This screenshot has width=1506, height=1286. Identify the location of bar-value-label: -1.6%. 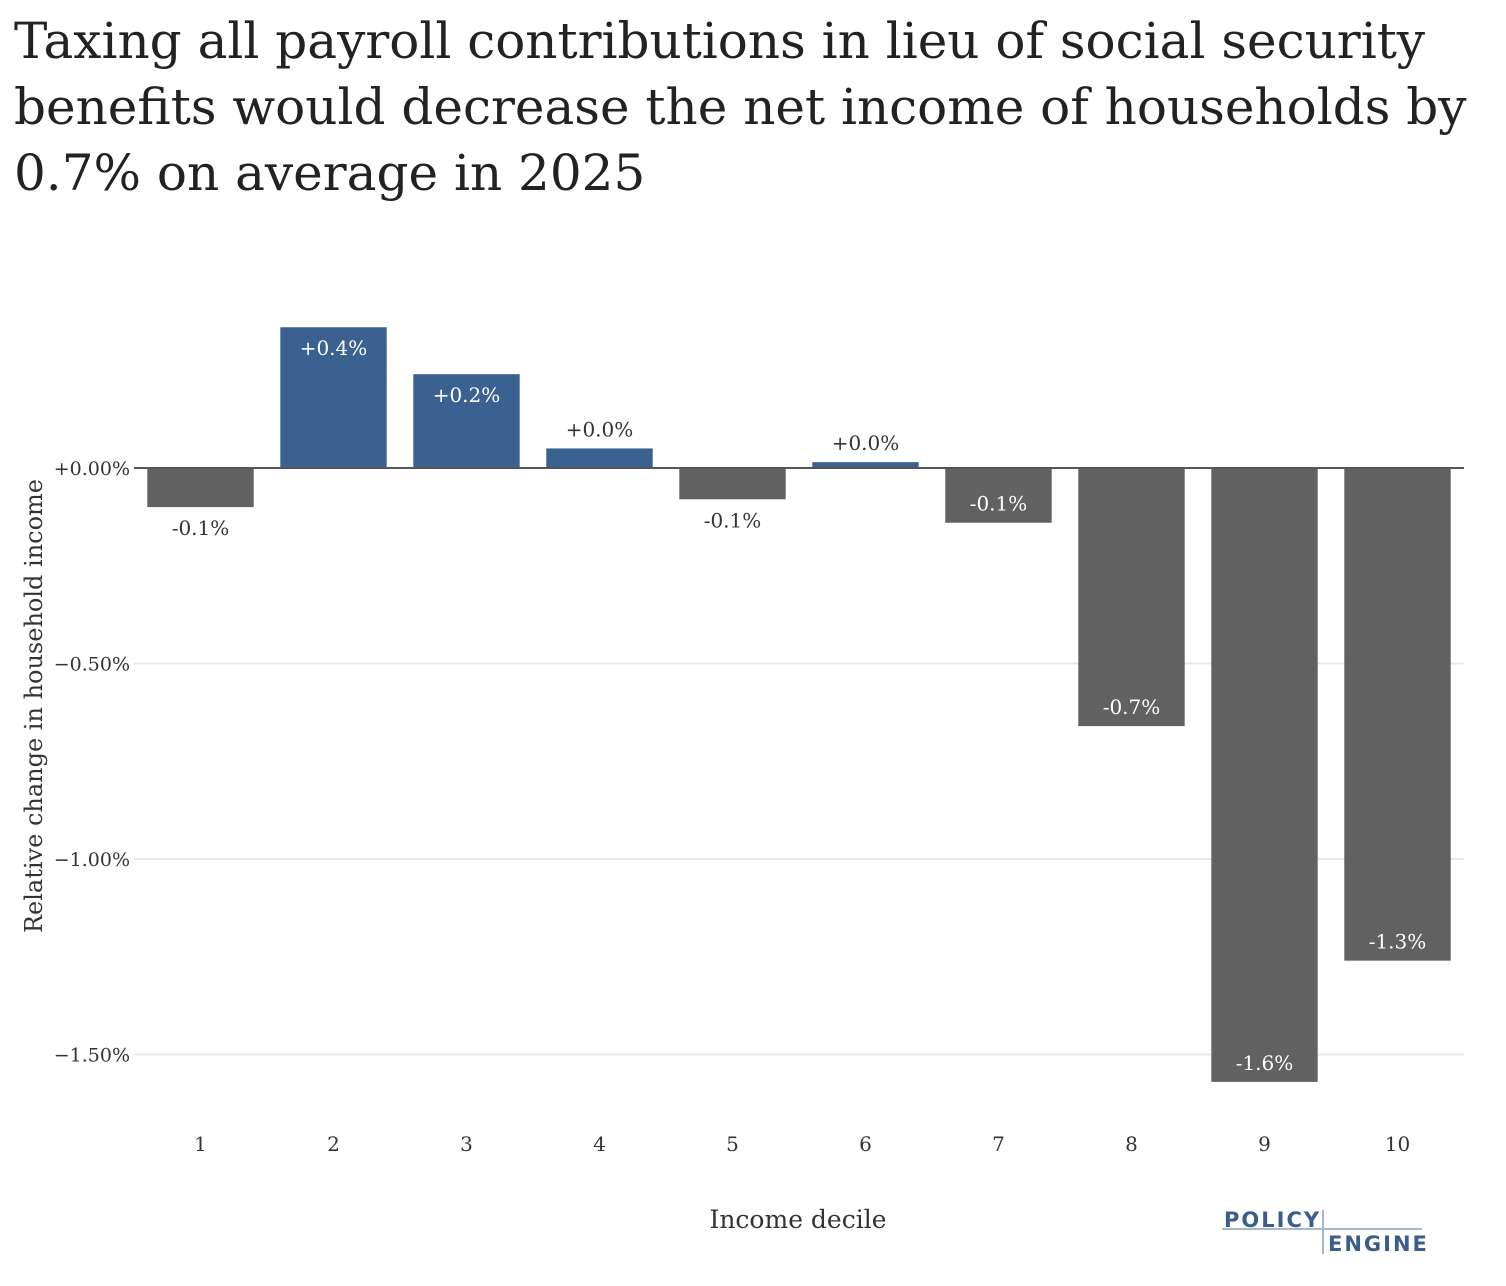
(1265, 1063).